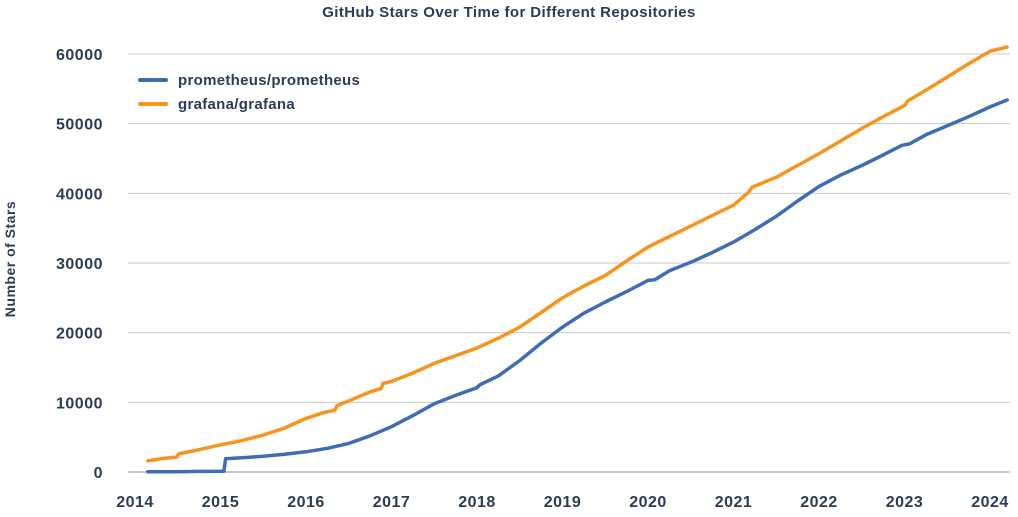  I want to click on y-tick-label: 30000, so click(79, 264).